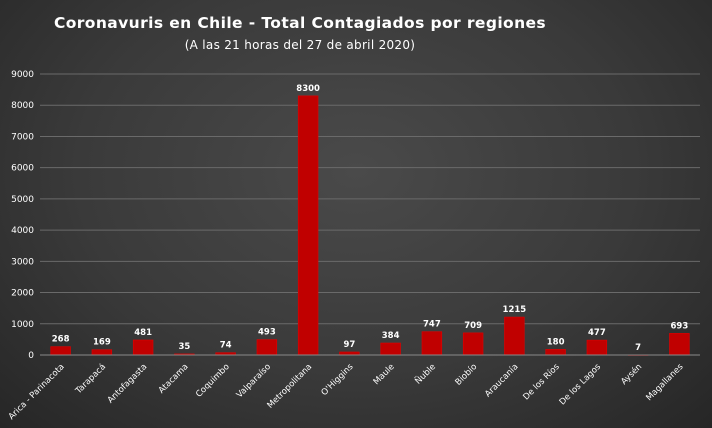  I want to click on x-tick-label: Araucanía, so click(501, 380).